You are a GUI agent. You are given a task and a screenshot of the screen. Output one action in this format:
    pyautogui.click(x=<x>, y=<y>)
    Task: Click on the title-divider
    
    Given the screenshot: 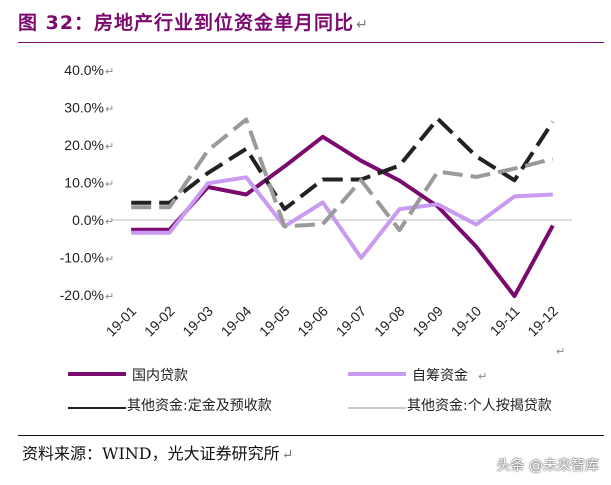 What is the action you would take?
    pyautogui.click(x=311, y=42)
    